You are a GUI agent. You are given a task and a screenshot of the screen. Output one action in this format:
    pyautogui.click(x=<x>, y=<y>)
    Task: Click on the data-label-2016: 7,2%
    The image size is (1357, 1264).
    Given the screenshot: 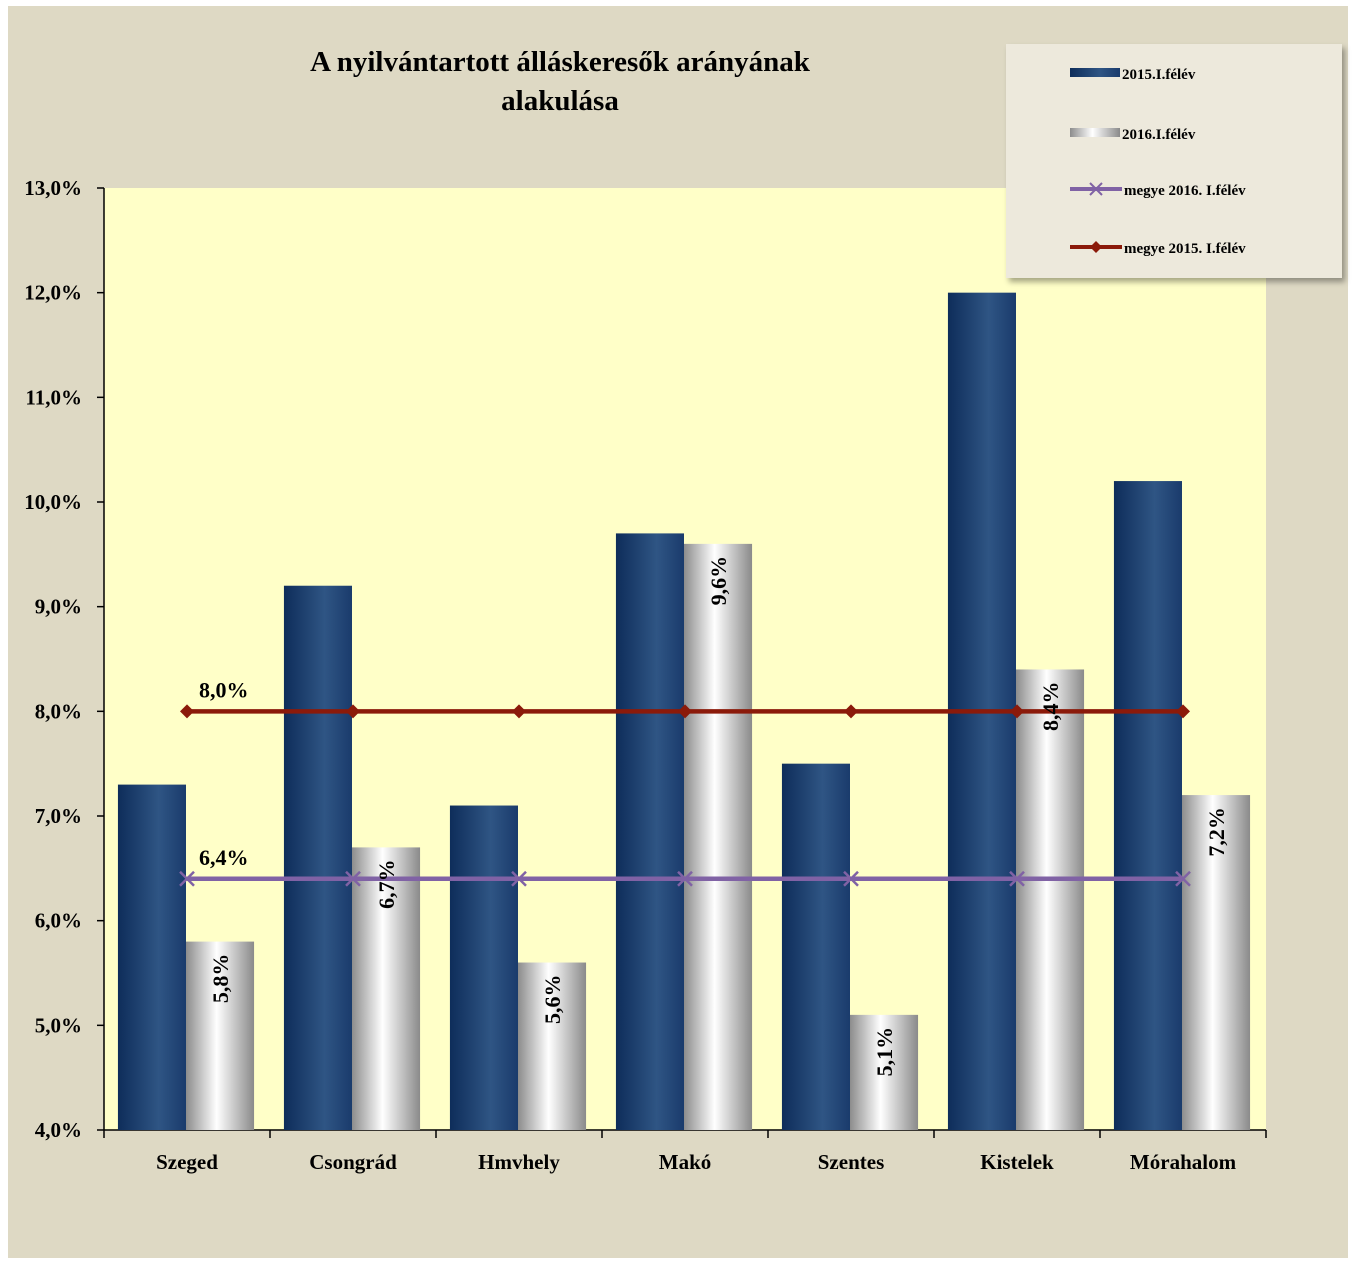 What is the action you would take?
    pyautogui.click(x=1216, y=832)
    